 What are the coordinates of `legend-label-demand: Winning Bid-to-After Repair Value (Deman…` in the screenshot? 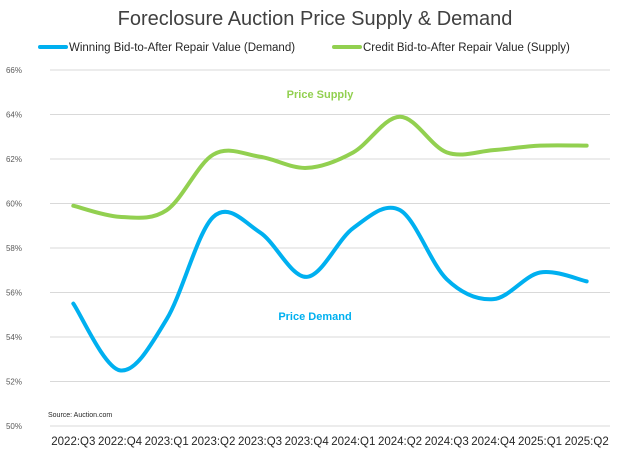 It's located at (182, 48).